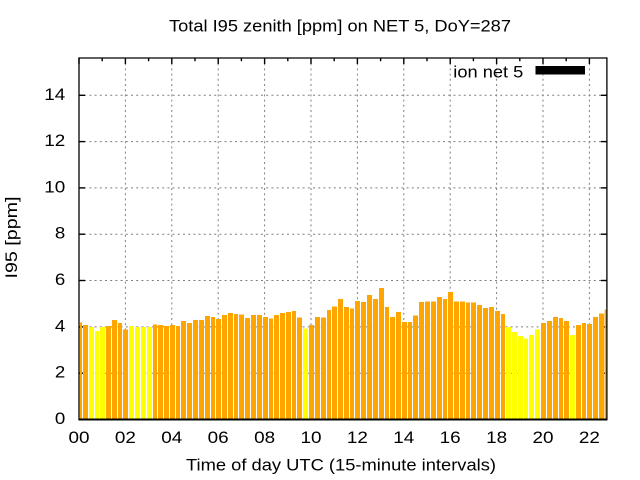  What do you see at coordinates (171, 438) in the screenshot?
I see `svg-text: 04` at bounding box center [171, 438].